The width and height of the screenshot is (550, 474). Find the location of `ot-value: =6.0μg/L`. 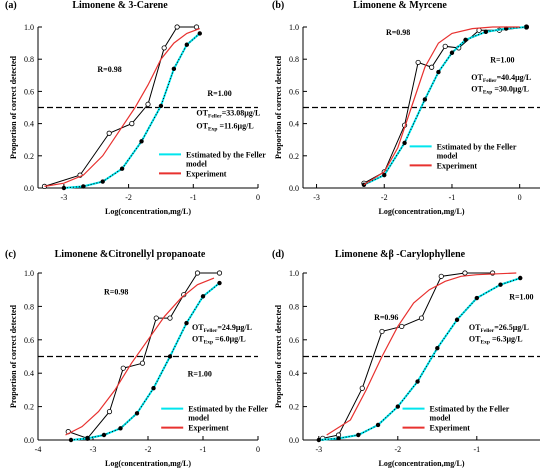

ot-value: =6.0μg/L is located at coordinates (229, 338).